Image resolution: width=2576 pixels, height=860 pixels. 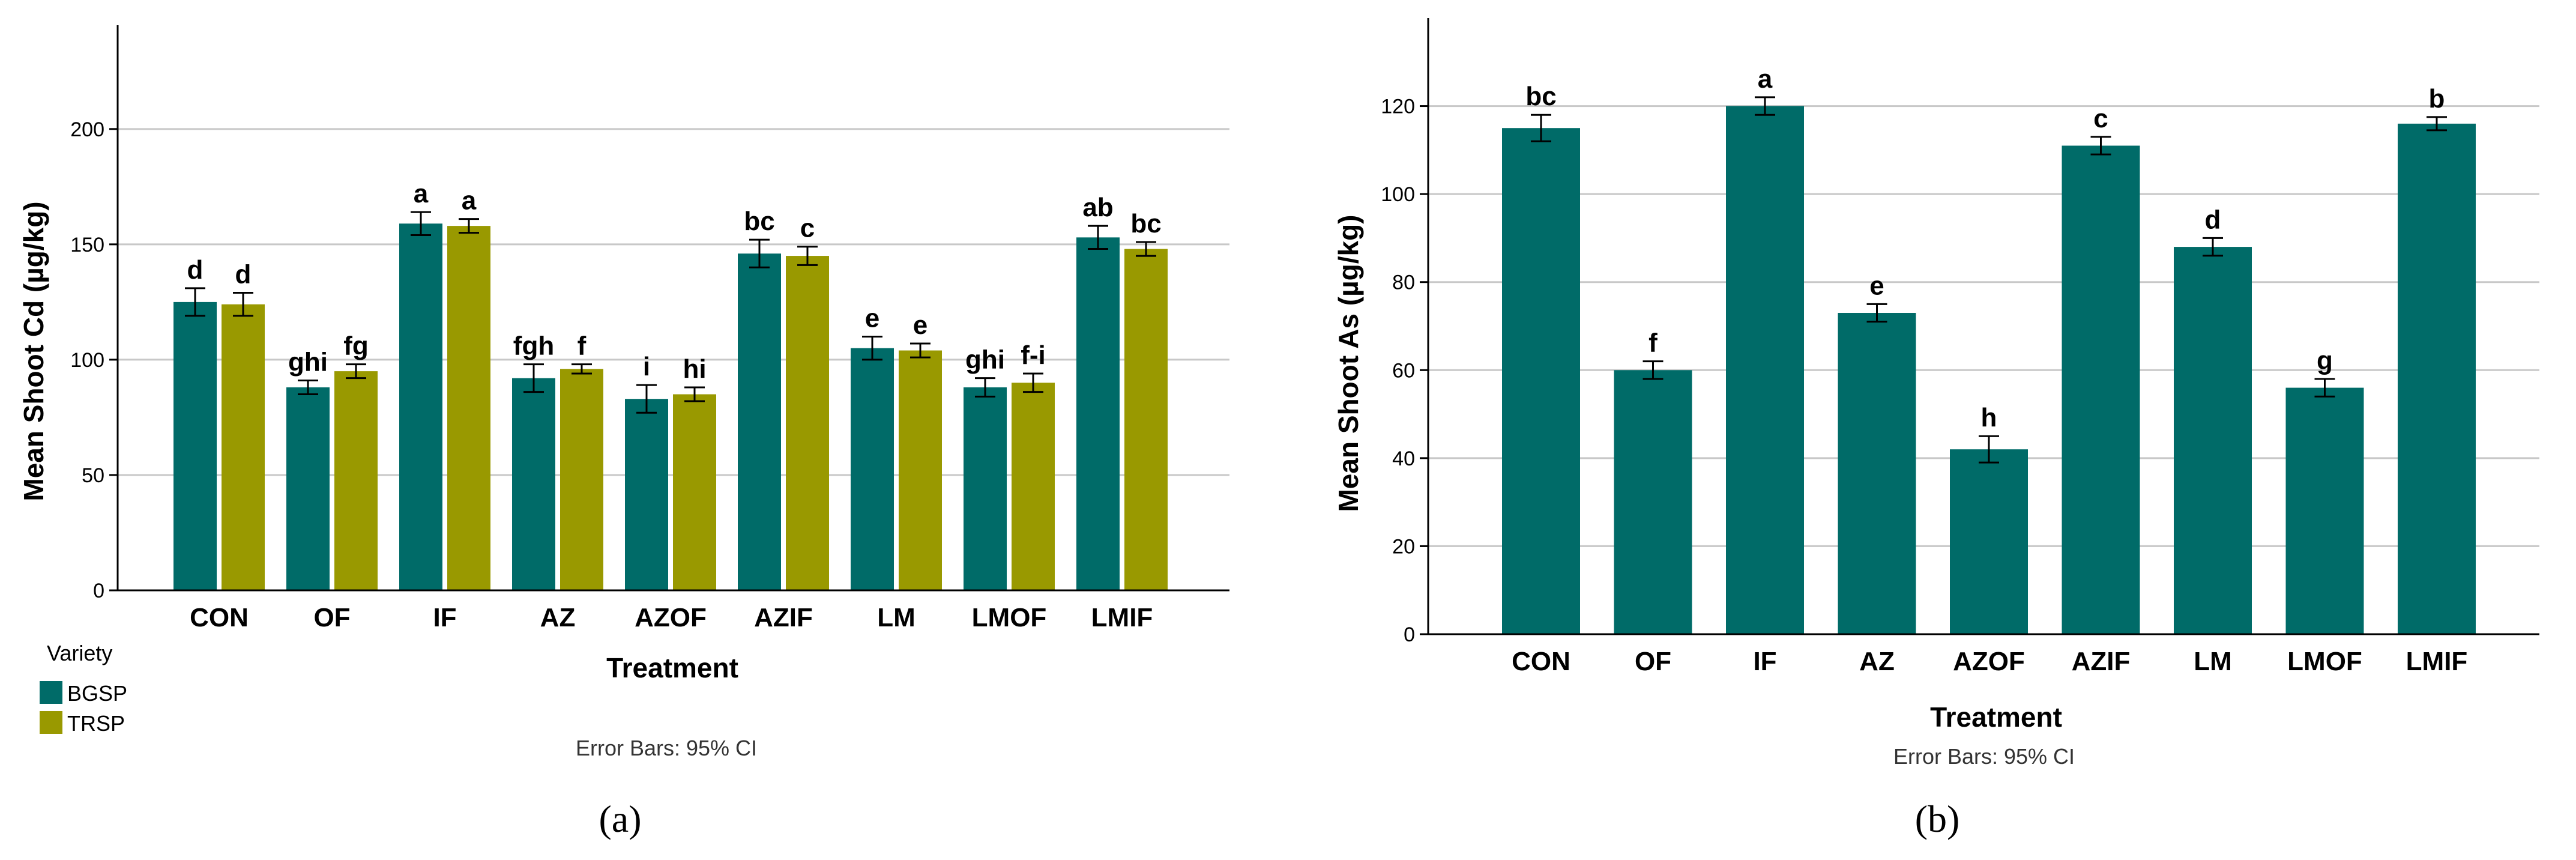 What do you see at coordinates (308, 488) in the screenshot?
I see `bar-bgsp-of` at bounding box center [308, 488].